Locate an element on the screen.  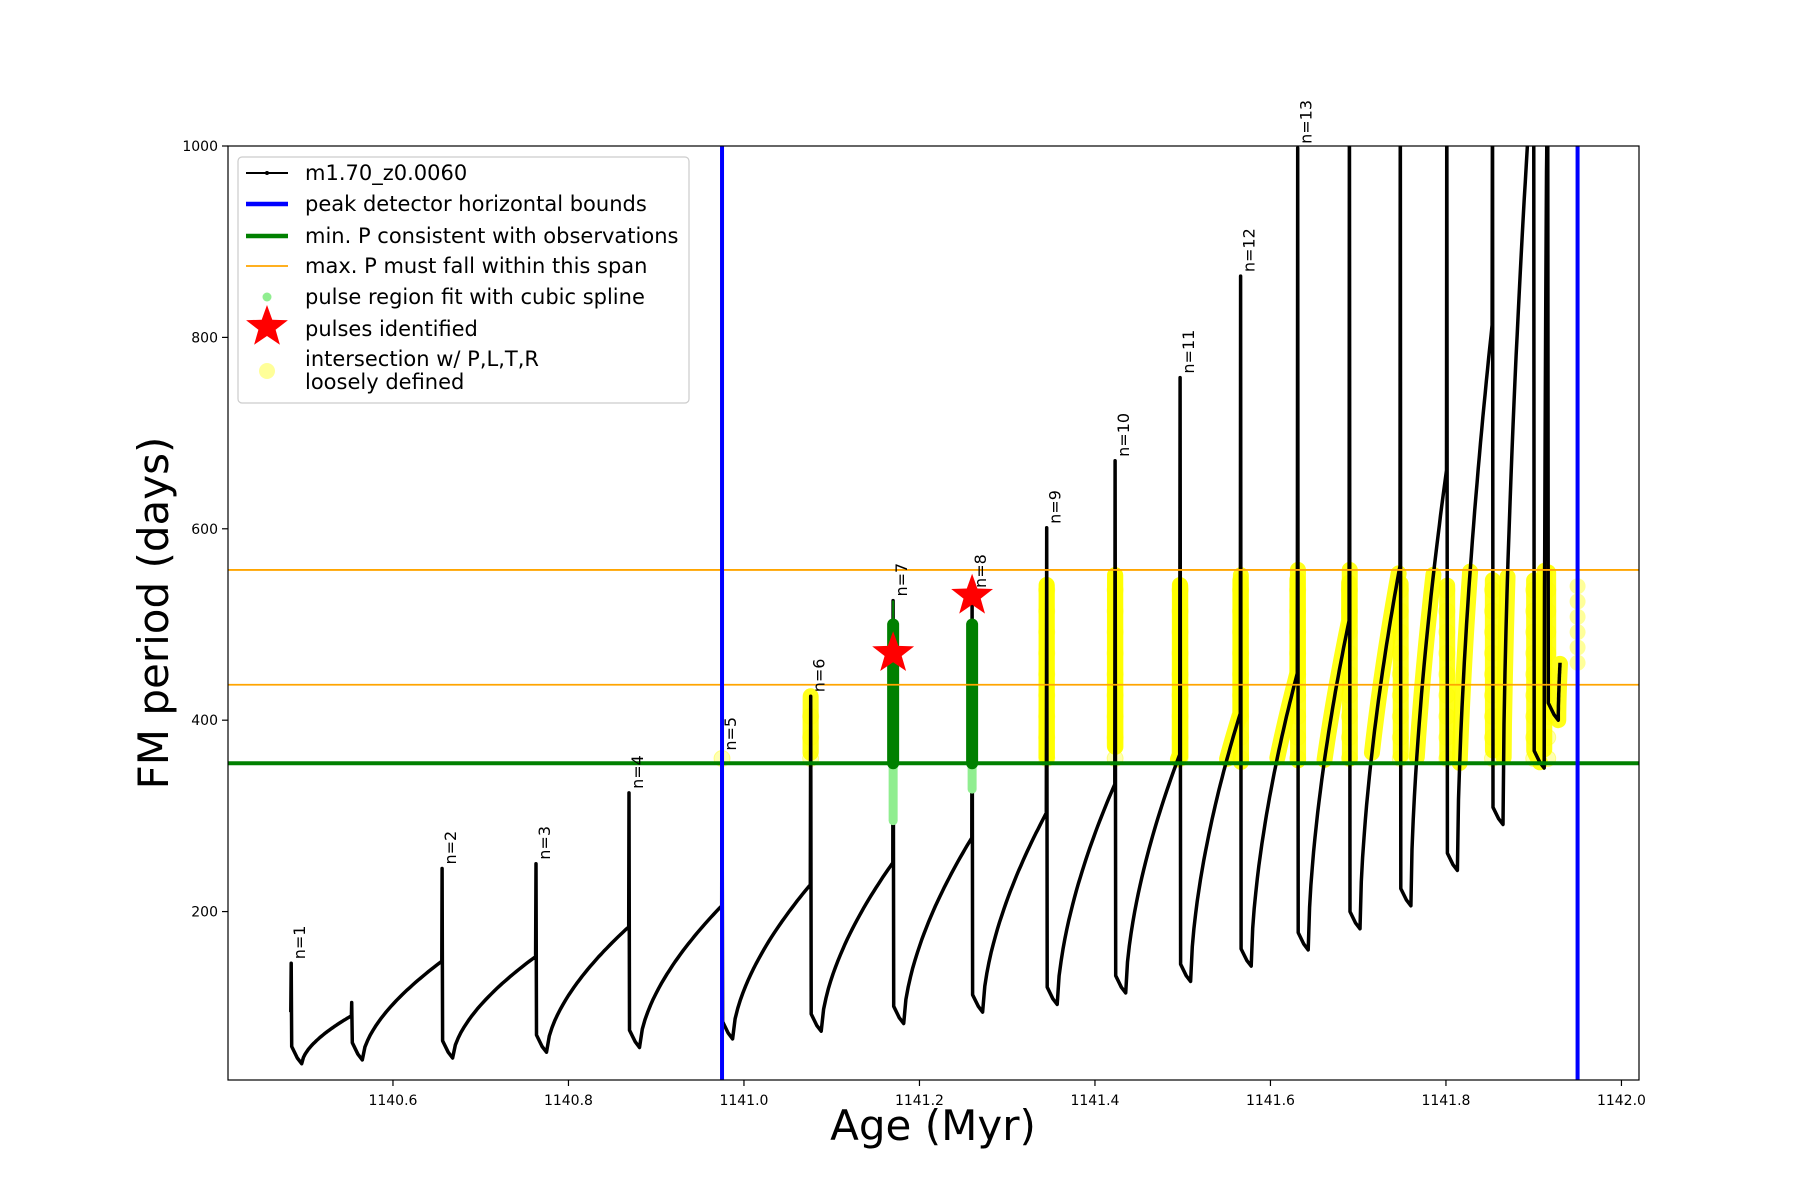
x-tick-label: 1141.6 is located at coordinates (1270, 1101).